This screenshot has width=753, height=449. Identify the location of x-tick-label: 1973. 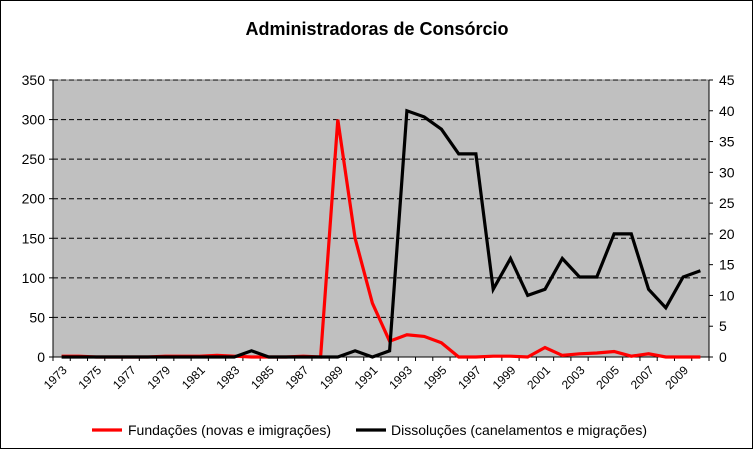
(55, 377).